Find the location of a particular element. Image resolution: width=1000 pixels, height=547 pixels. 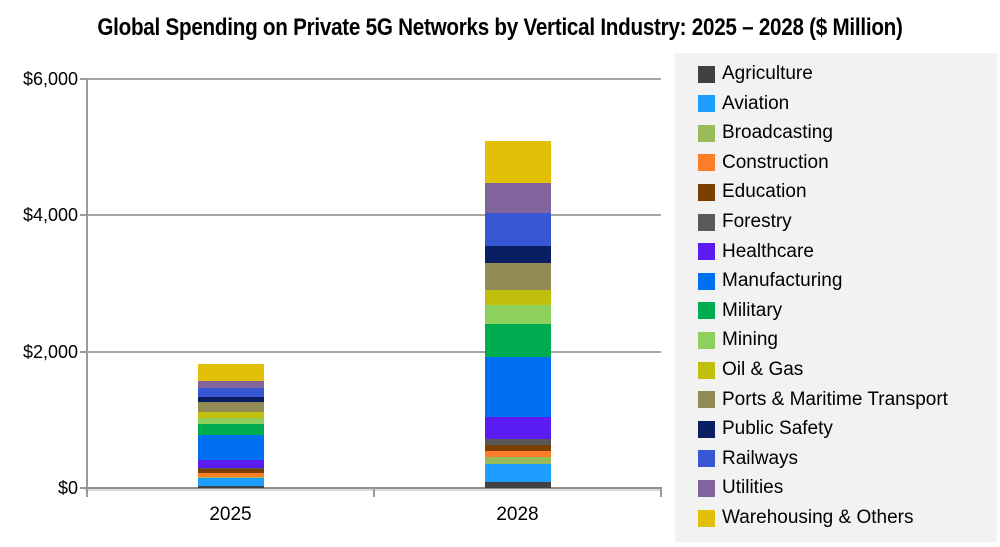

legend-label-utilities: Utilities is located at coordinates (753, 488).